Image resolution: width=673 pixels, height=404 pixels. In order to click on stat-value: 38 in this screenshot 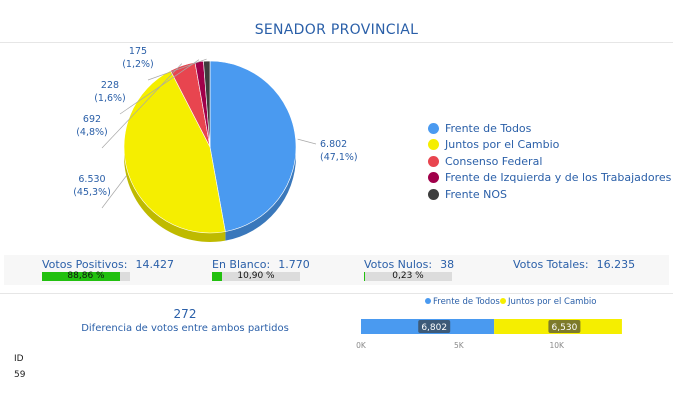, I will do `click(447, 264)`.